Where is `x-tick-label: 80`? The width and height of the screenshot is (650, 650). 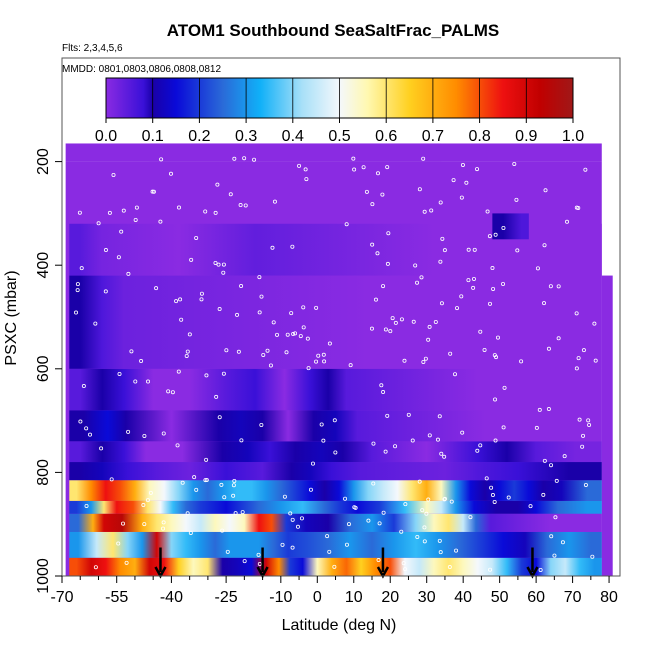 x-tick-label: 80 is located at coordinates (609, 597).